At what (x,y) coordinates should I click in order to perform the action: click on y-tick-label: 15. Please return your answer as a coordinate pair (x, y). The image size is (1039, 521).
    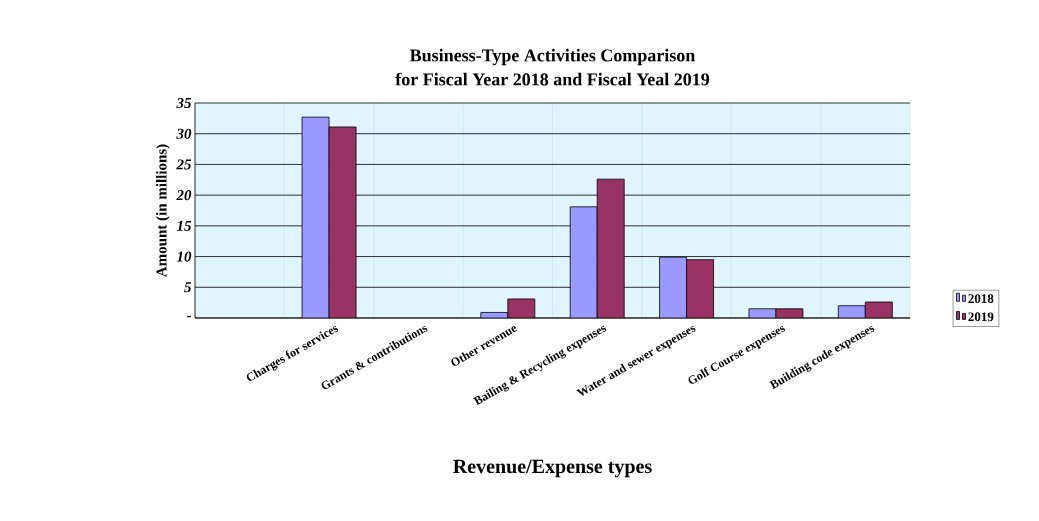
    Looking at the image, I should click on (184, 225).